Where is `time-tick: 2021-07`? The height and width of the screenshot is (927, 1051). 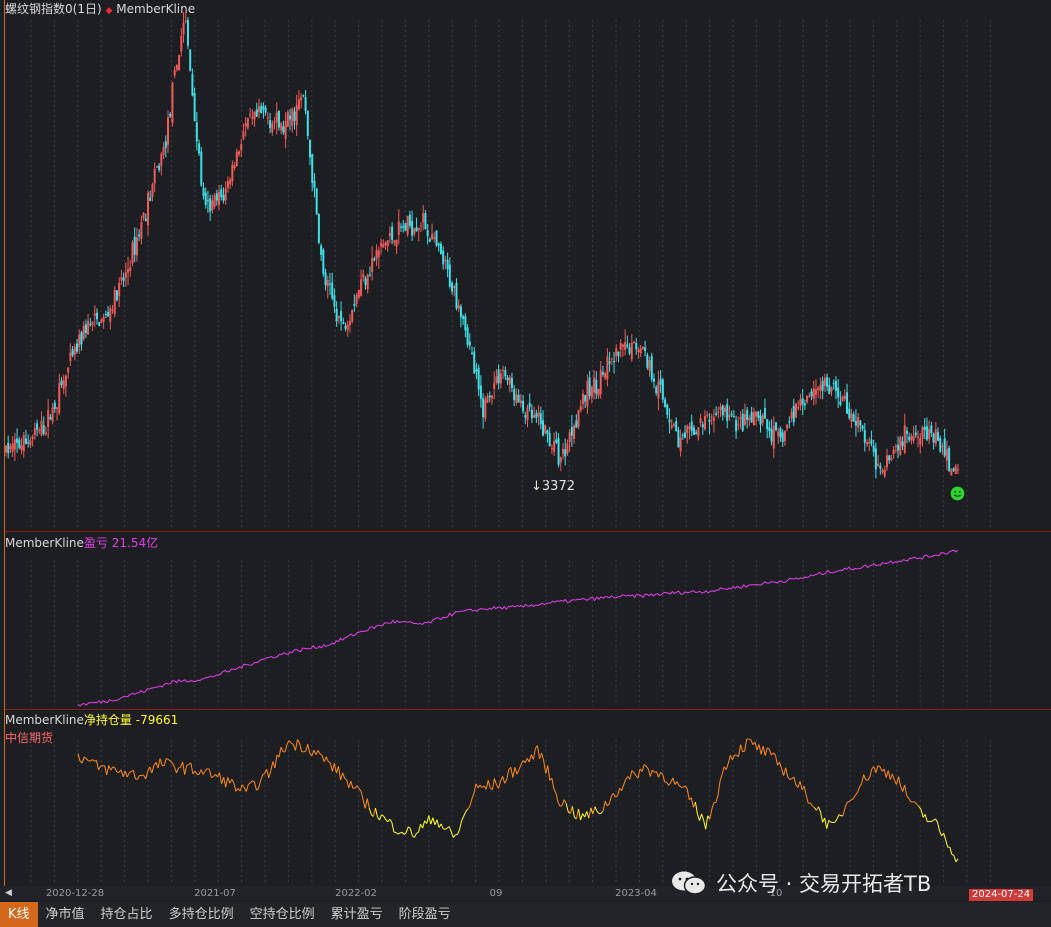
time-tick: 2021-07 is located at coordinates (215, 893).